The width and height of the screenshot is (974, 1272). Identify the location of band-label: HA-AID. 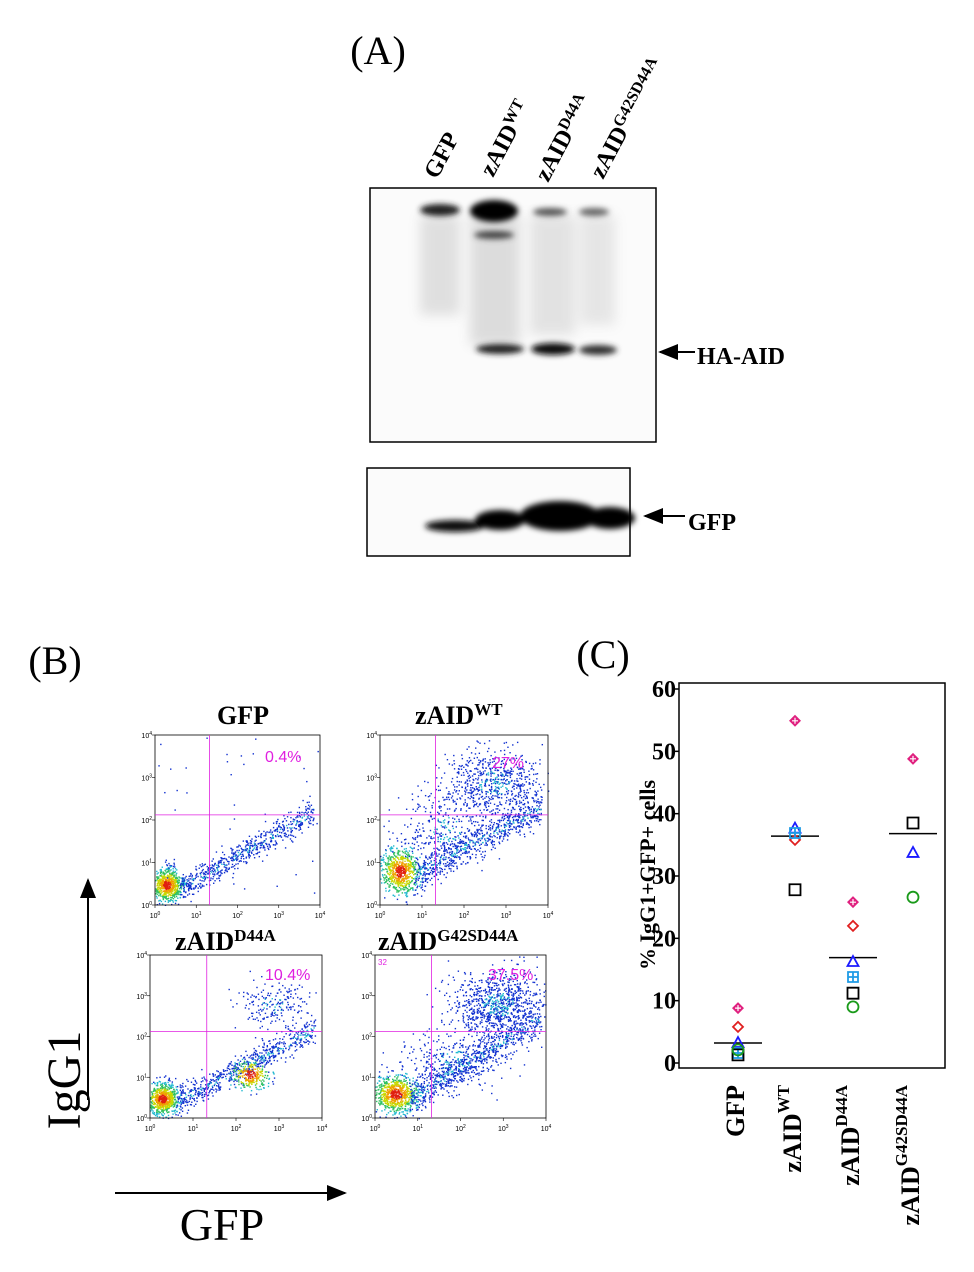
(741, 357).